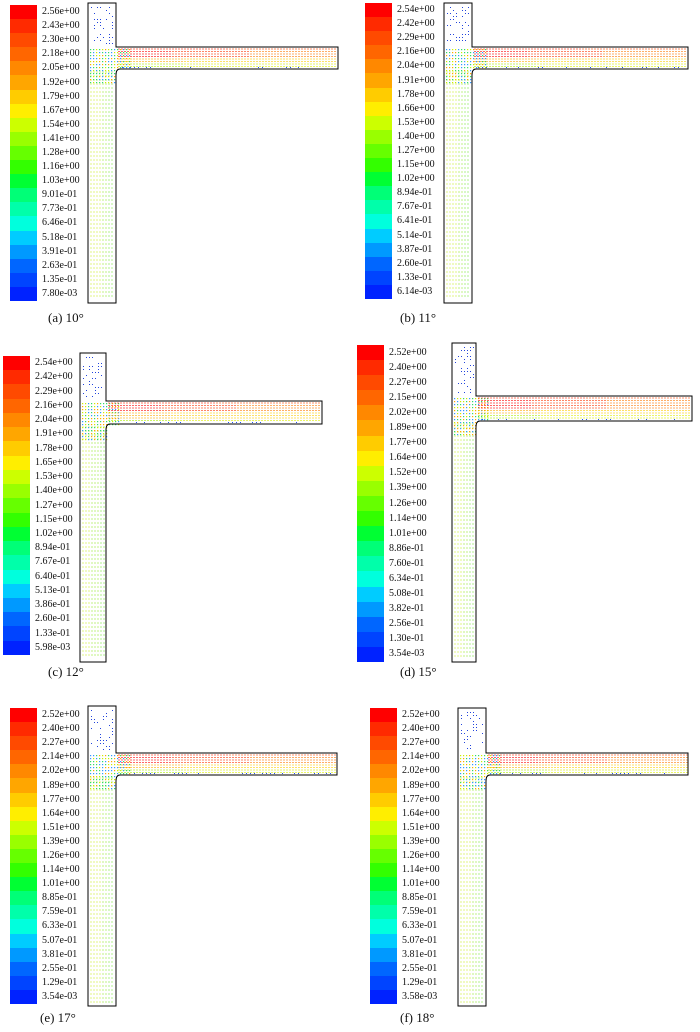 This screenshot has width=700, height=1032. Describe the element at coordinates (415, 221) in the screenshot. I see `colorbar-tick-label: 6.41e-01` at that location.